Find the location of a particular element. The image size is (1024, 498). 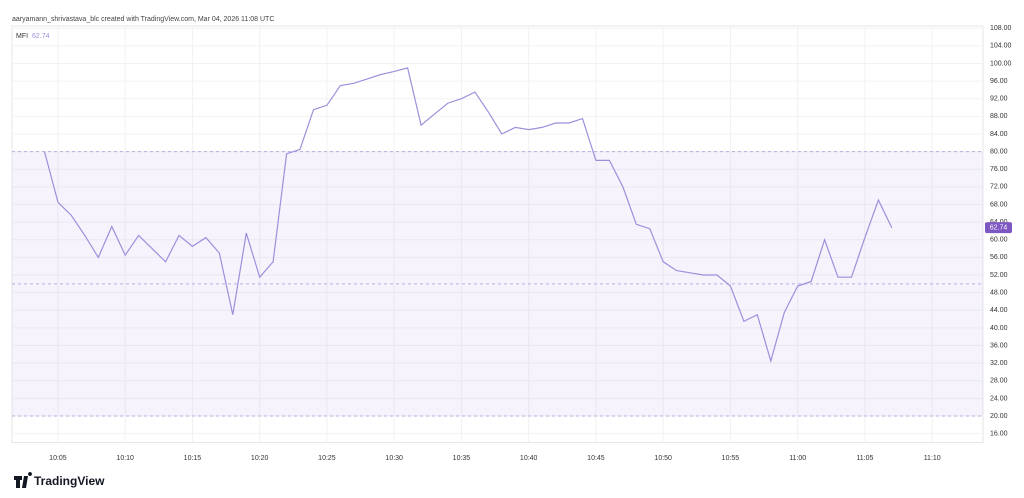

y-tick-label: 32.00 is located at coordinates (999, 363).